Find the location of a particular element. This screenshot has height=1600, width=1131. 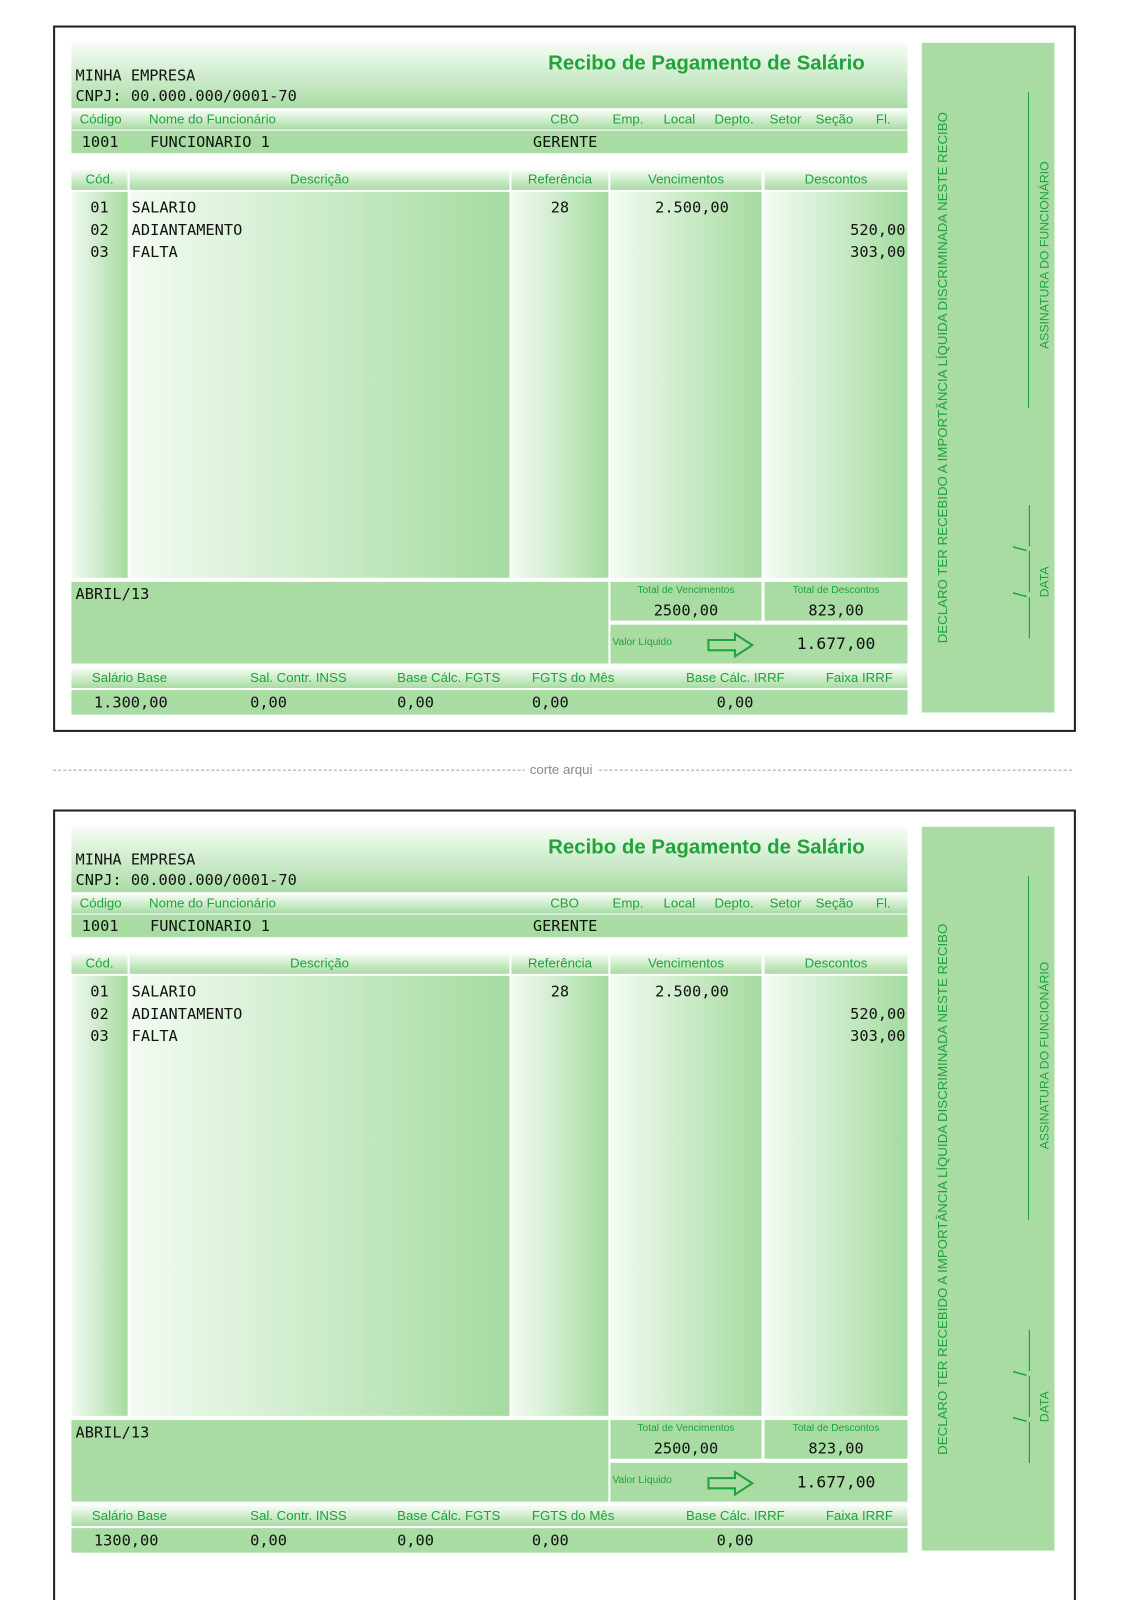

column-title: Vencimentos is located at coordinates (685, 179).